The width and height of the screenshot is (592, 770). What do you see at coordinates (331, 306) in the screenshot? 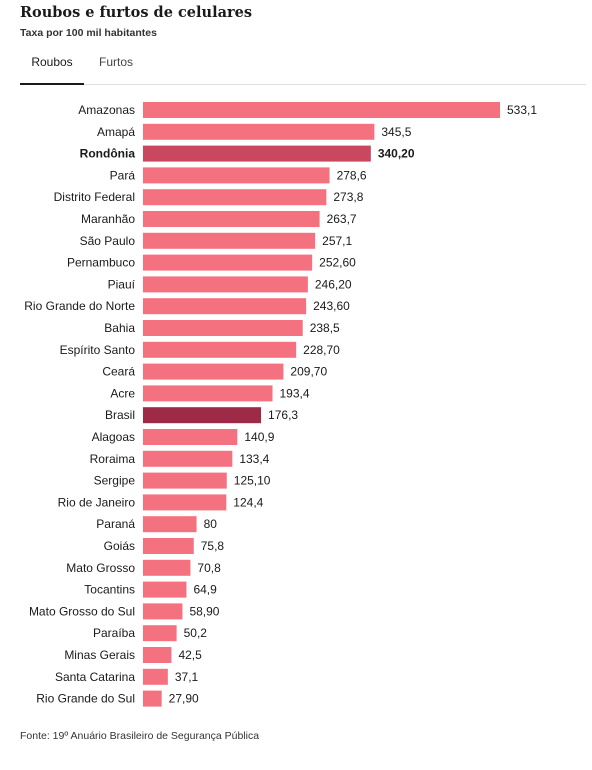
I see `value-label: 243,60` at bounding box center [331, 306].